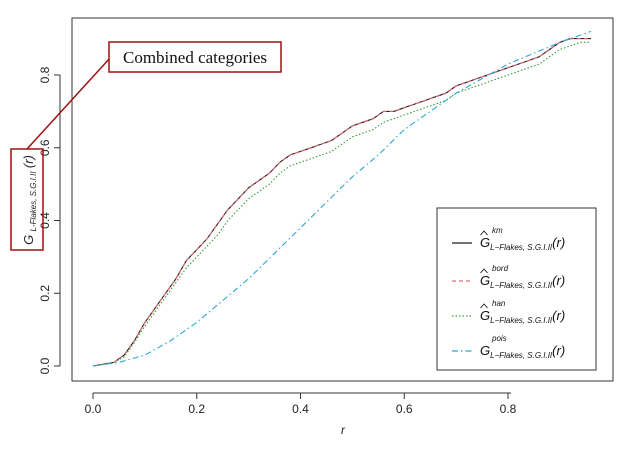 The width and height of the screenshot is (626, 450). I want to click on callout-annotation: Combined categories, so click(154, 95).